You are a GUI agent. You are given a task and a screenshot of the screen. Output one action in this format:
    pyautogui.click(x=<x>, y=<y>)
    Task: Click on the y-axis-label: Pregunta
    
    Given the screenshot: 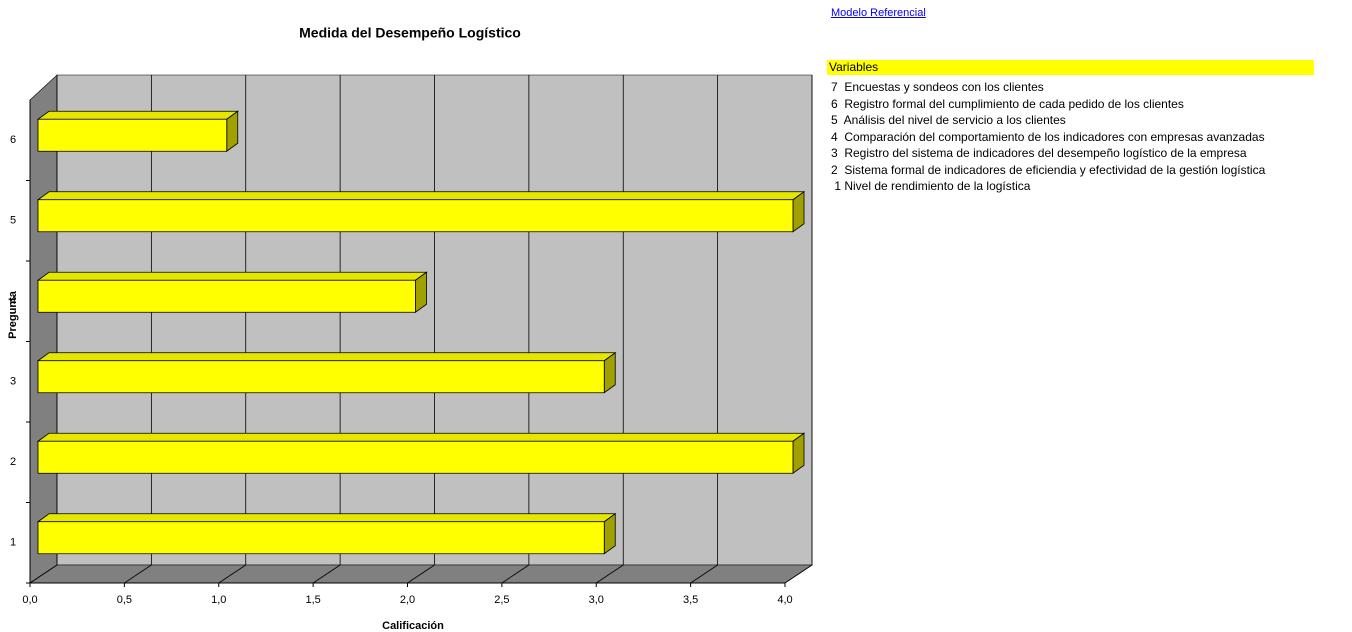 What is the action you would take?
    pyautogui.click(x=13, y=314)
    